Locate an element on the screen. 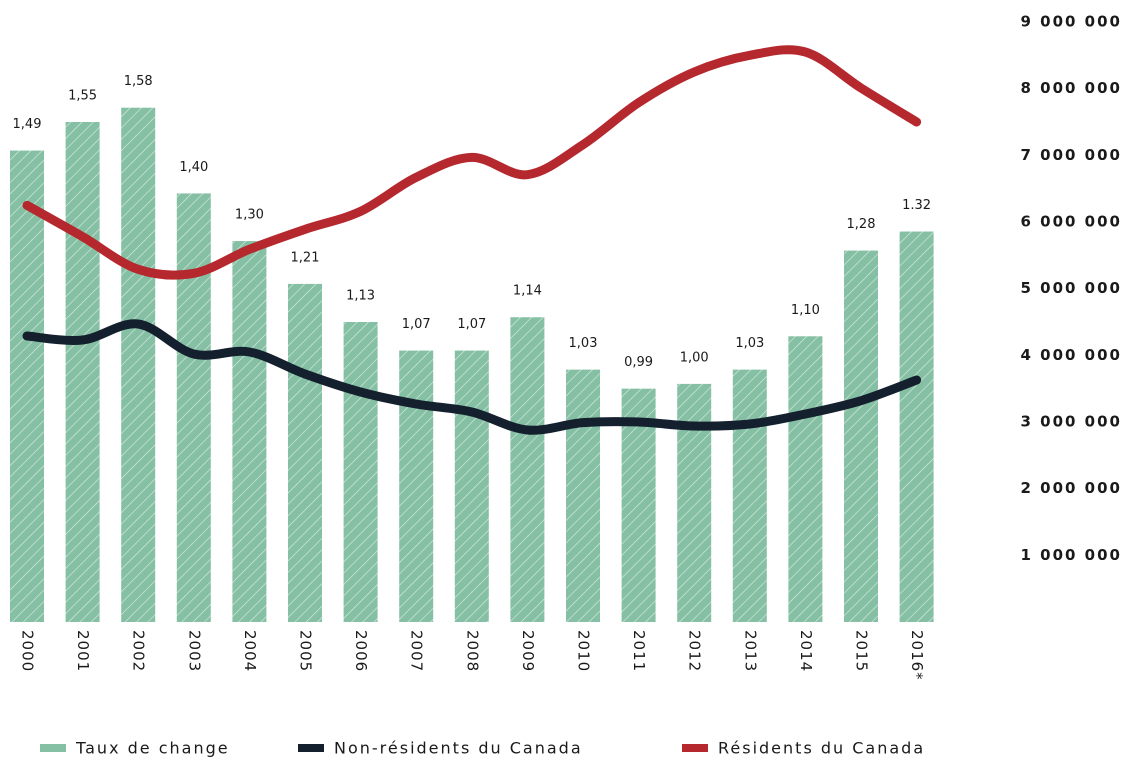 The width and height of the screenshot is (1133, 759). y2-tick-label: 2 000 000 is located at coordinates (1071, 488).